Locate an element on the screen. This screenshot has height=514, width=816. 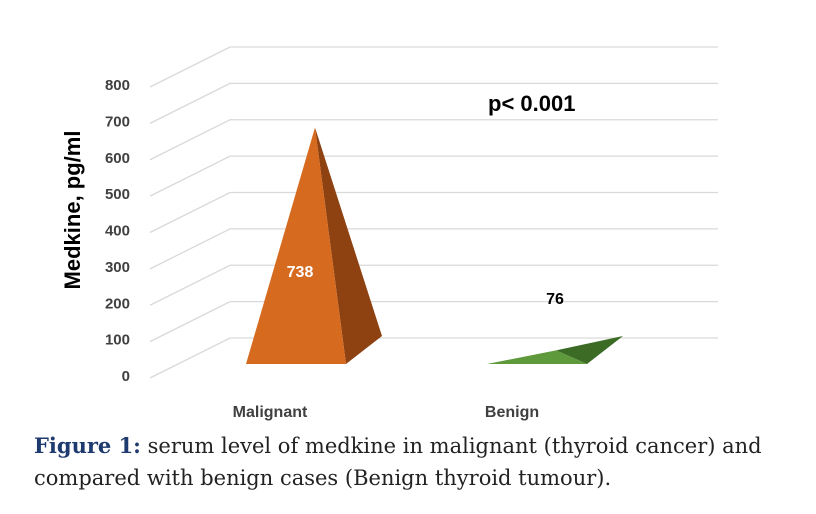
figure-label: Figure 1: is located at coordinates (87, 445).